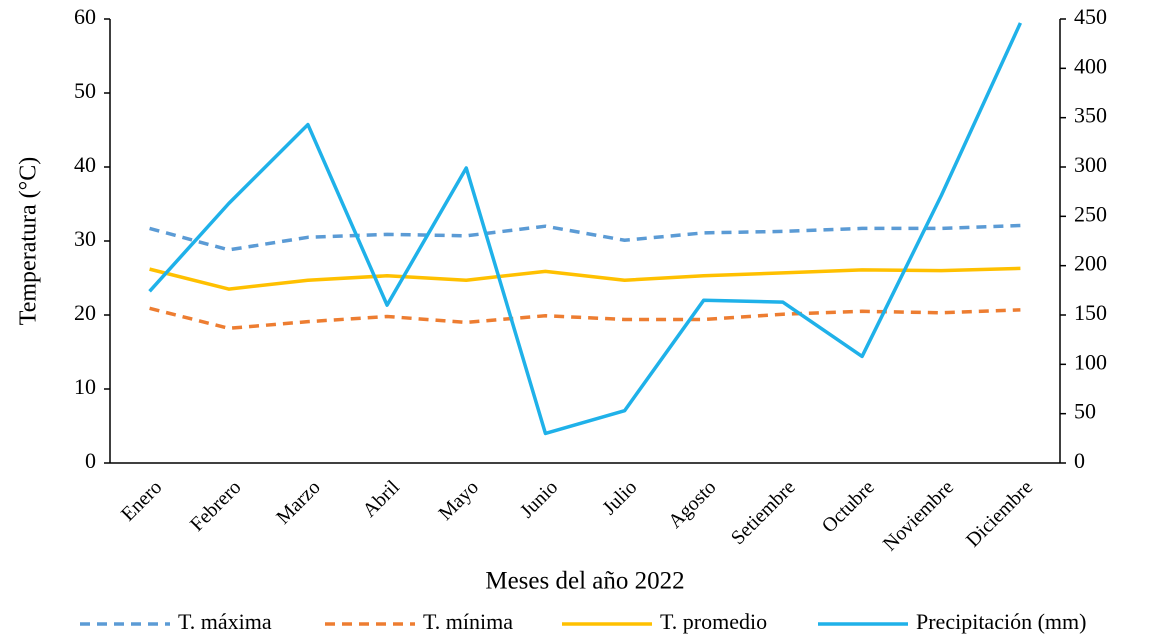 This screenshot has width=1152, height=643. Describe the element at coordinates (141, 500) in the screenshot. I see `x-tick-label: Enero` at that location.